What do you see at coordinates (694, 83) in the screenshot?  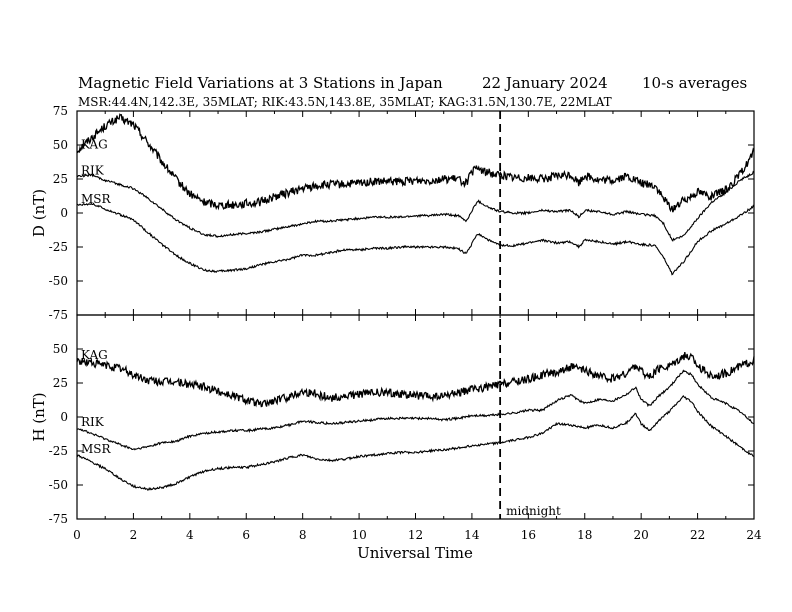 I see `chart-averaging: 10-s averages` at bounding box center [694, 83].